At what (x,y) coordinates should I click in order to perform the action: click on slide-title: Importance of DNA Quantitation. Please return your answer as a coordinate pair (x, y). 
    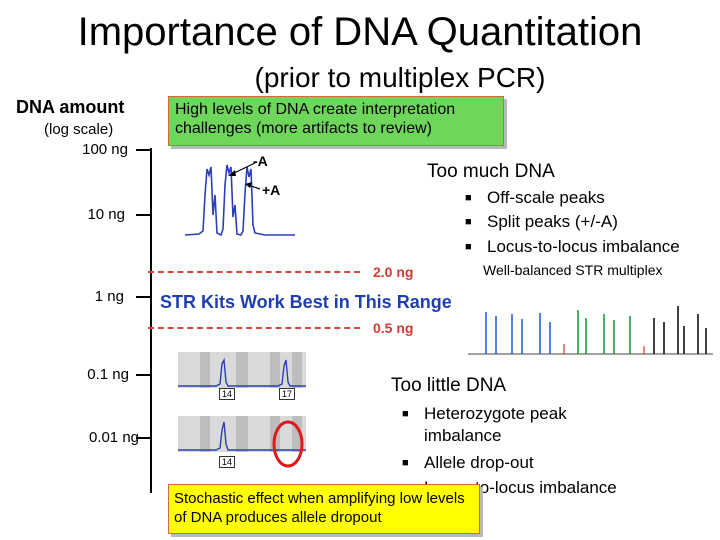
    Looking at the image, I should click on (360, 32).